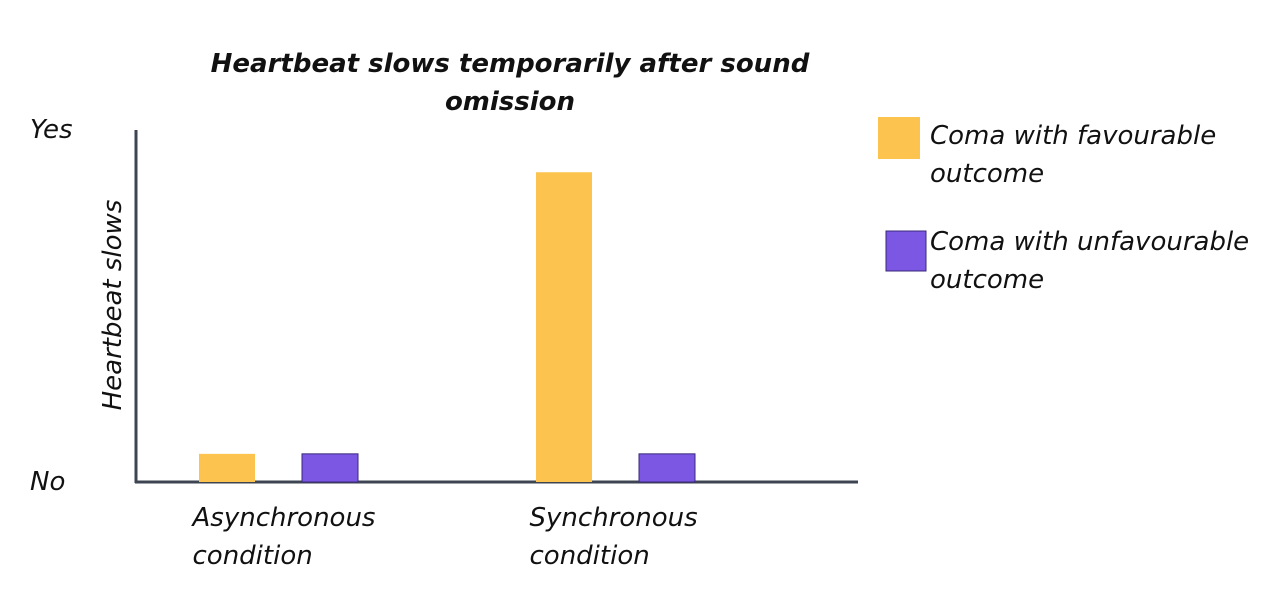  I want to click on legend-label: Coma with unfavourable outcome, so click(1090, 261).